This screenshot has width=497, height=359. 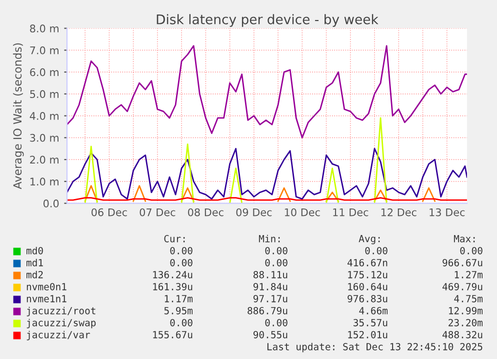 I want to click on legend-label: nvme1n1, so click(x=46, y=298).